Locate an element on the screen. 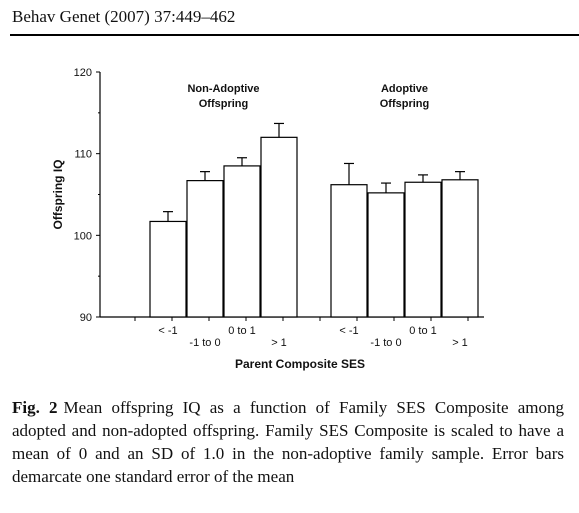 This screenshot has height=513, width=579. y-tick-label: 120 is located at coordinates (83, 73).